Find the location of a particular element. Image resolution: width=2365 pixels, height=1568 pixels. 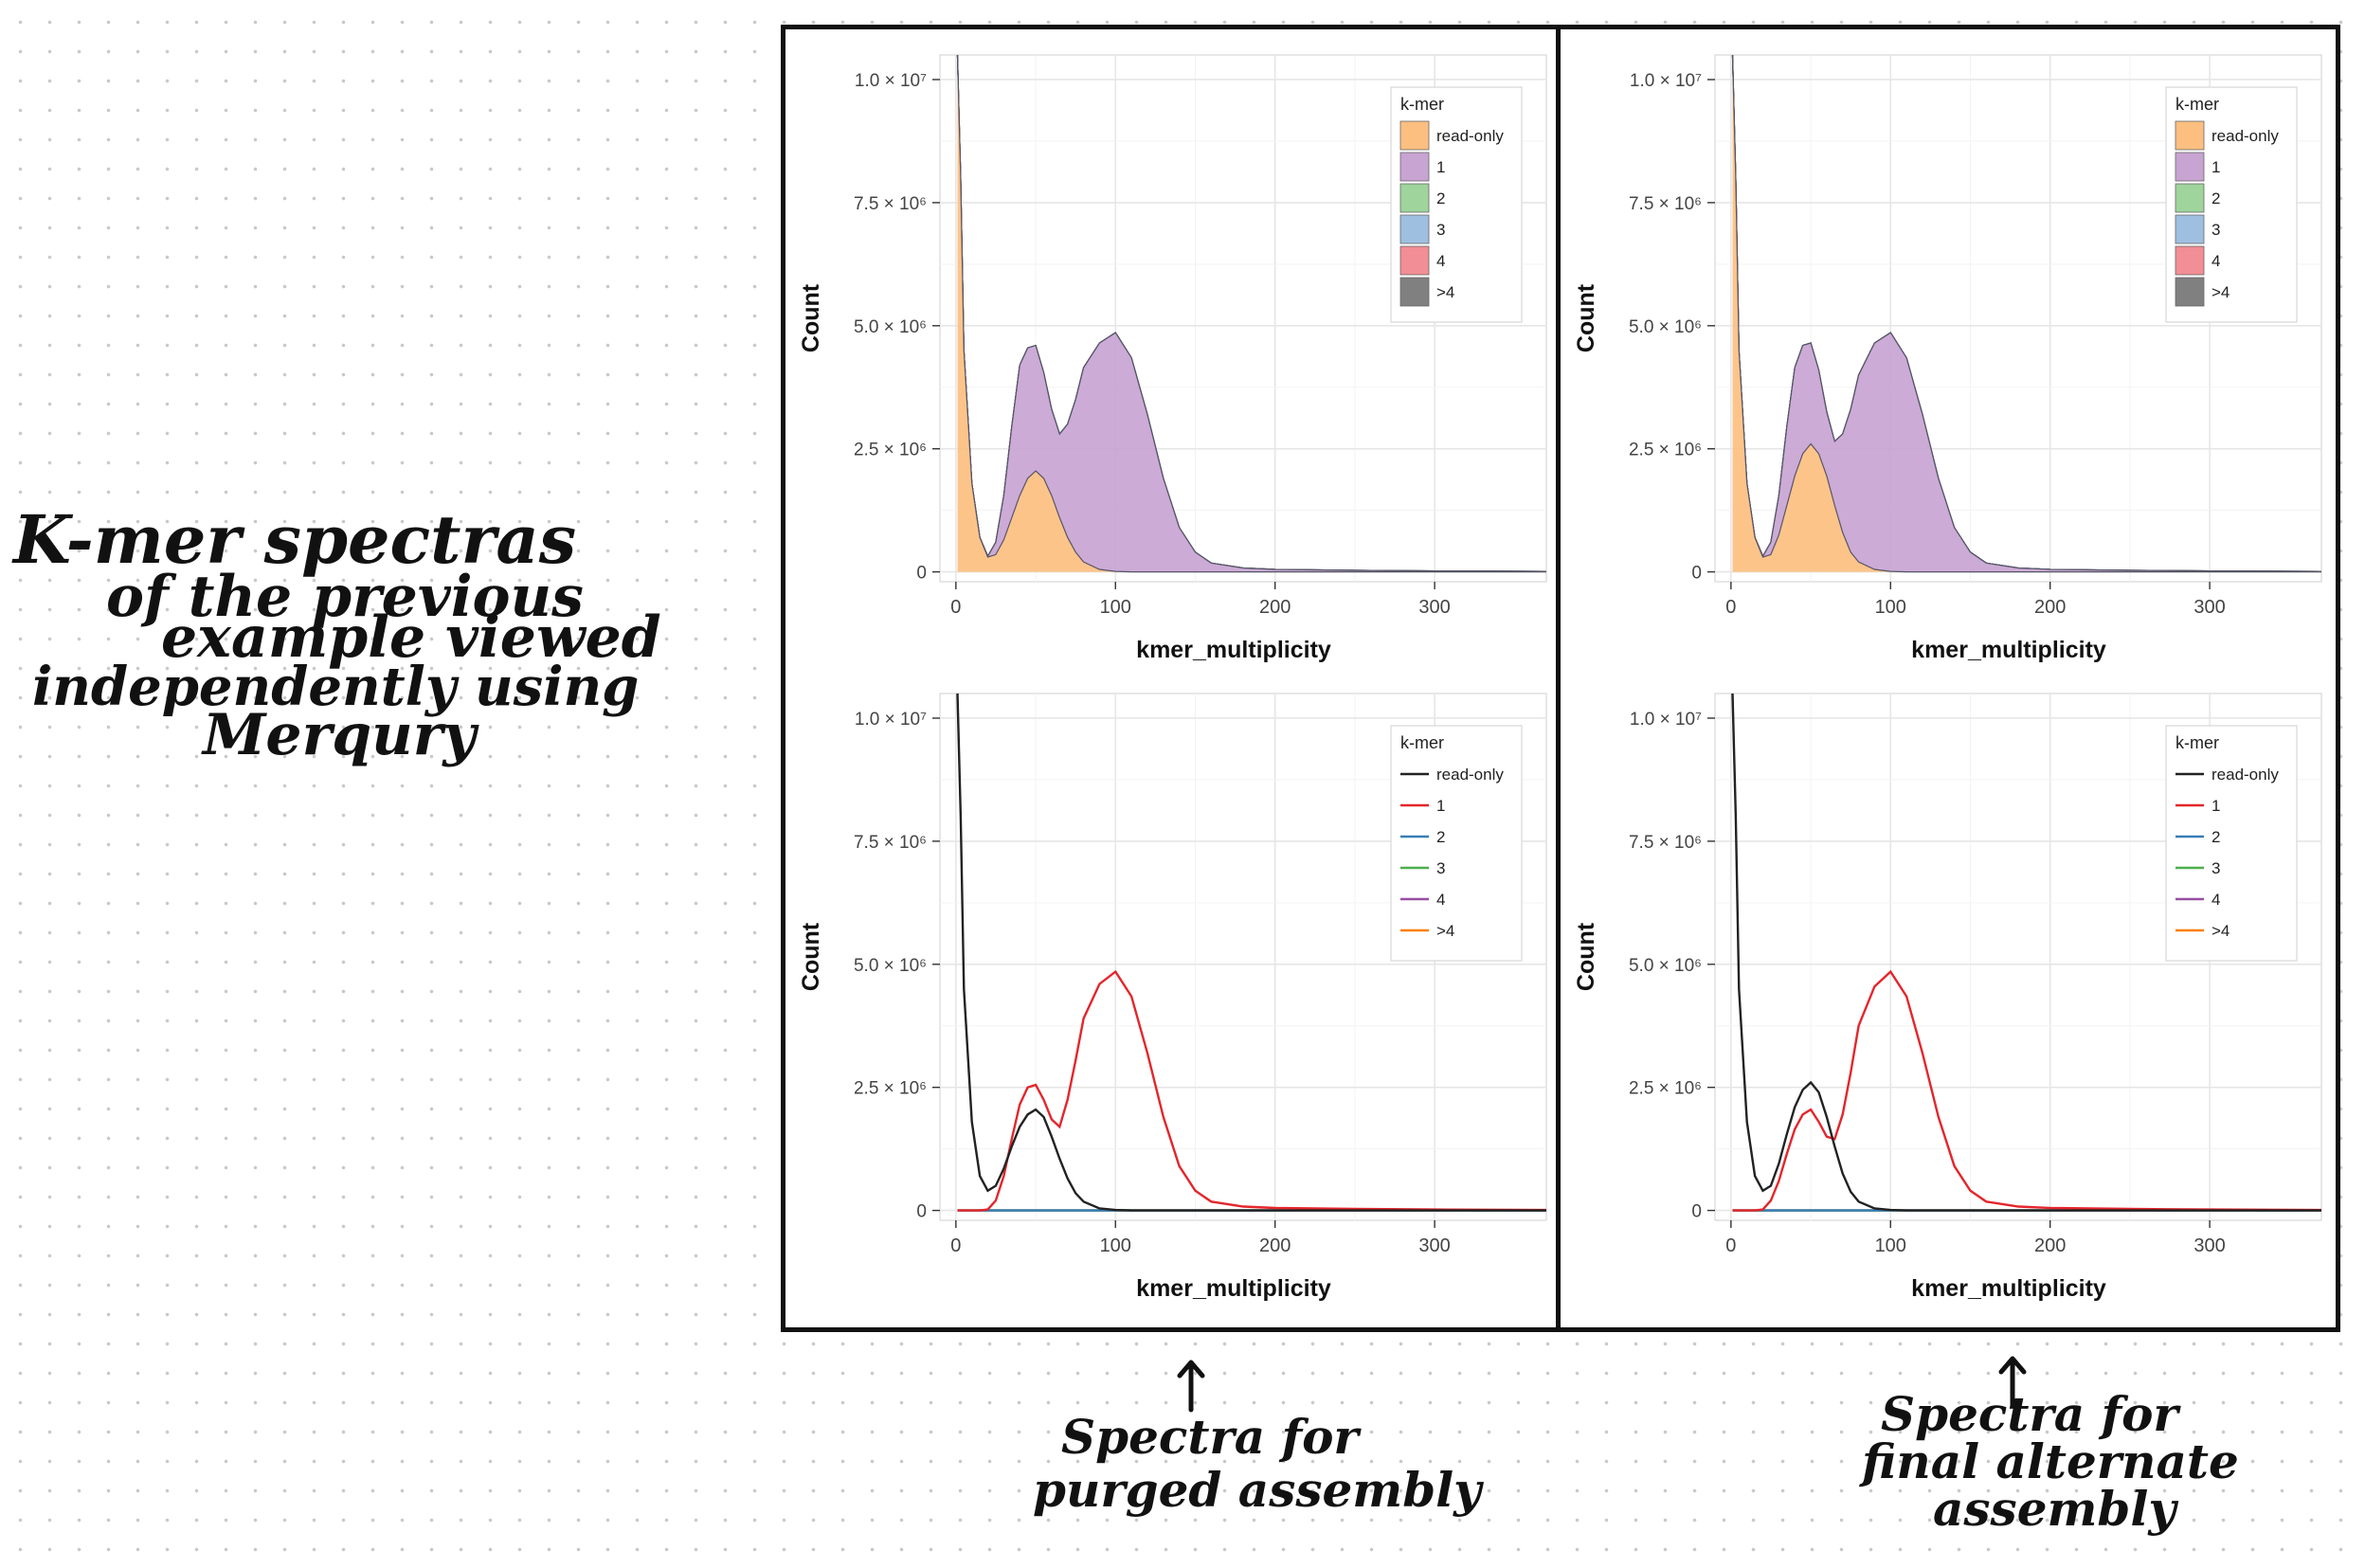

note-line-5: Merqury is located at coordinates (340, 735).